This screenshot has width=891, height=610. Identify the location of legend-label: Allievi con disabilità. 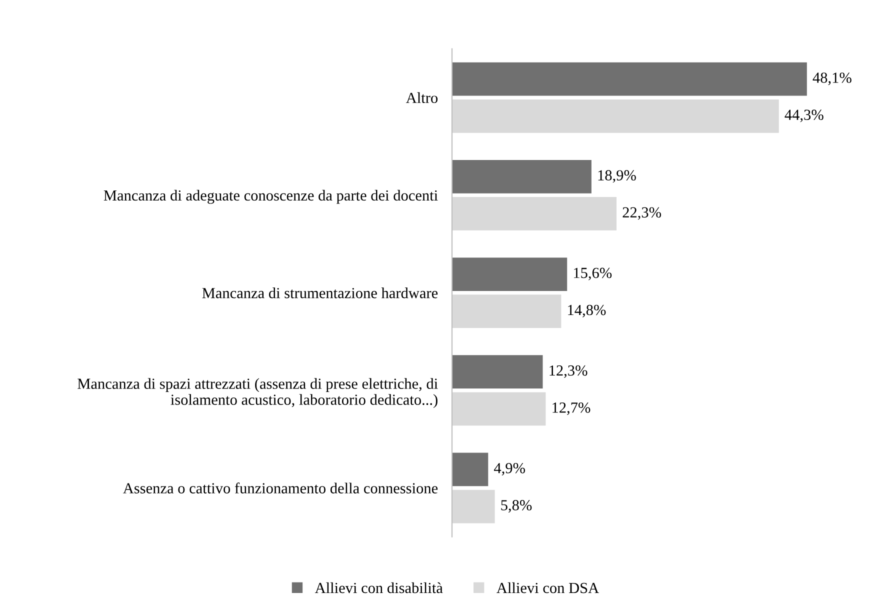
(378, 588).